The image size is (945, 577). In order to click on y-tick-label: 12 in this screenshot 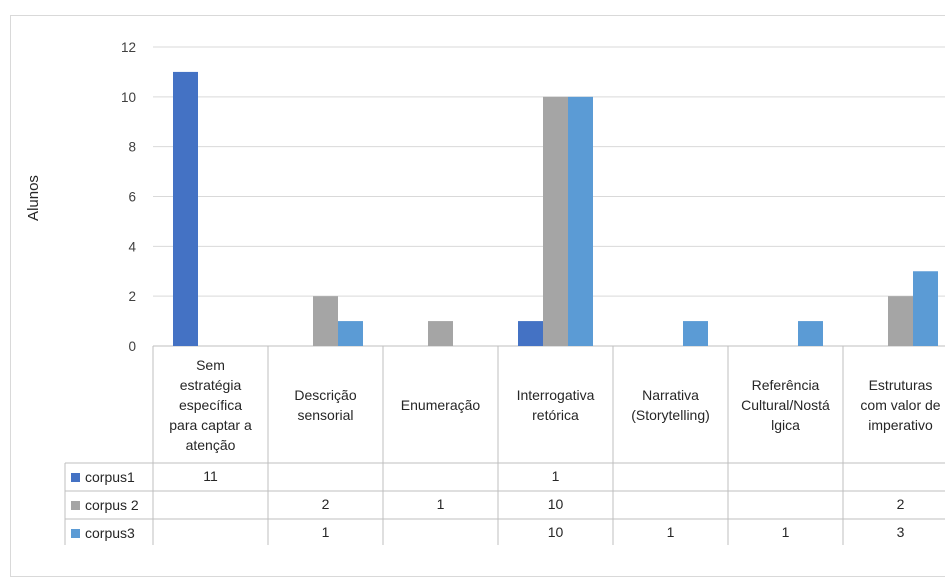, I will do `click(128, 47)`.